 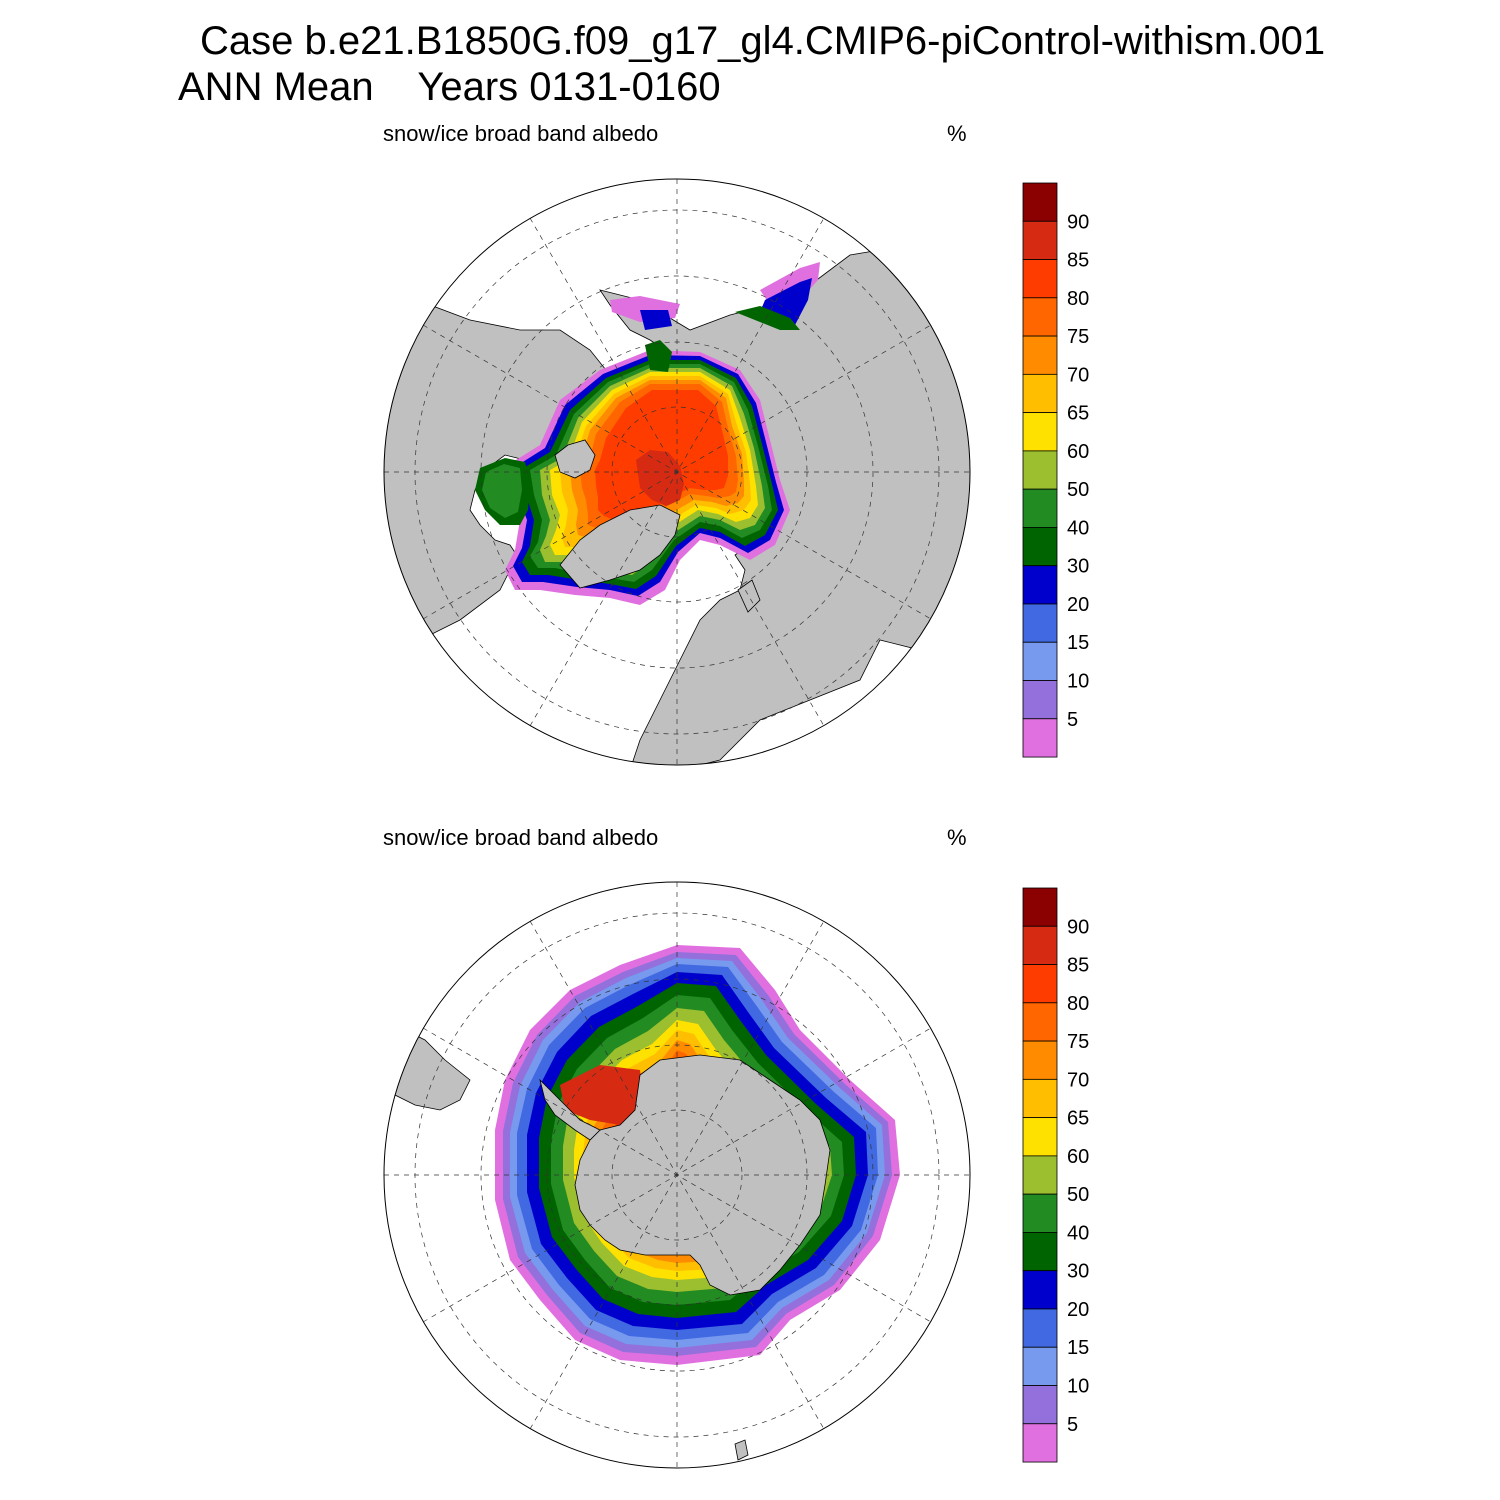 I want to click on sh-panel-units: %, so click(x=957, y=837).